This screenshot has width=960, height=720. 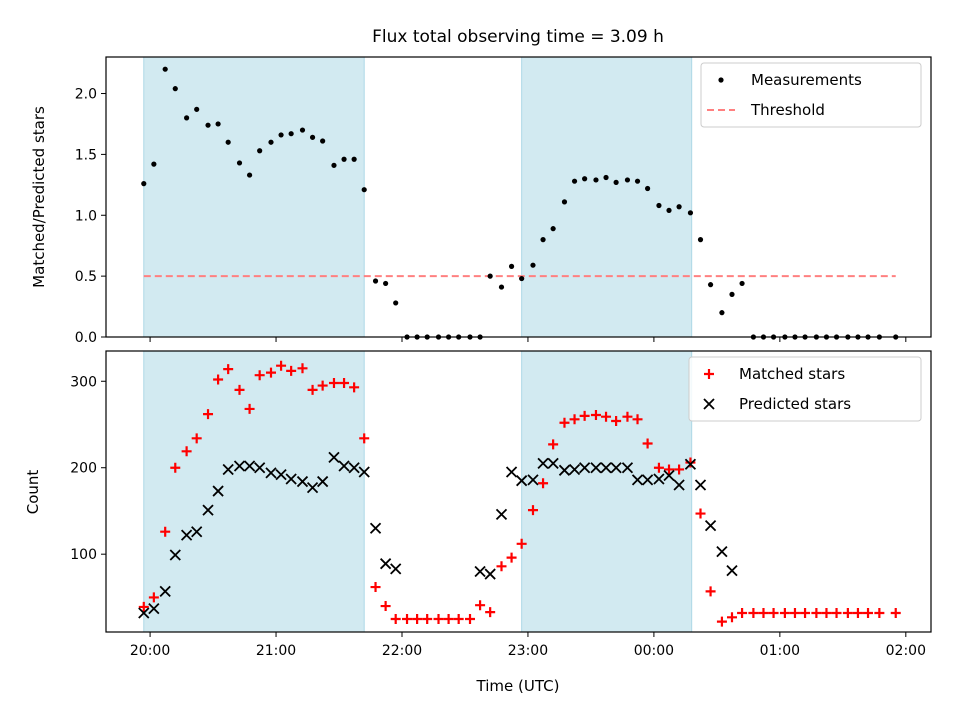 I want to click on x-tick-label: 01:00, so click(x=780, y=651).